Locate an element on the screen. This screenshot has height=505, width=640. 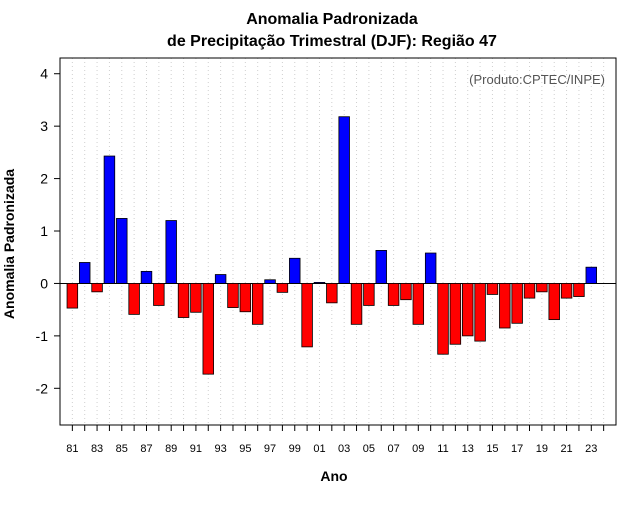
bar-1988 is located at coordinates (159, 294).